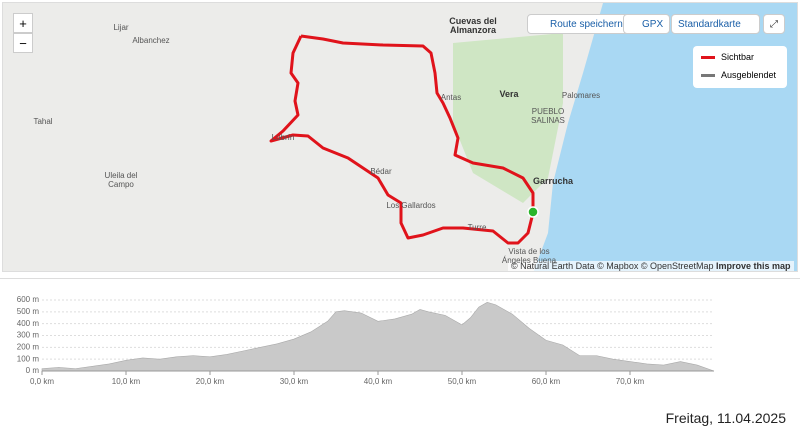 This screenshot has width=800, height=441. I want to click on place-label: Tahal, so click(43, 121).